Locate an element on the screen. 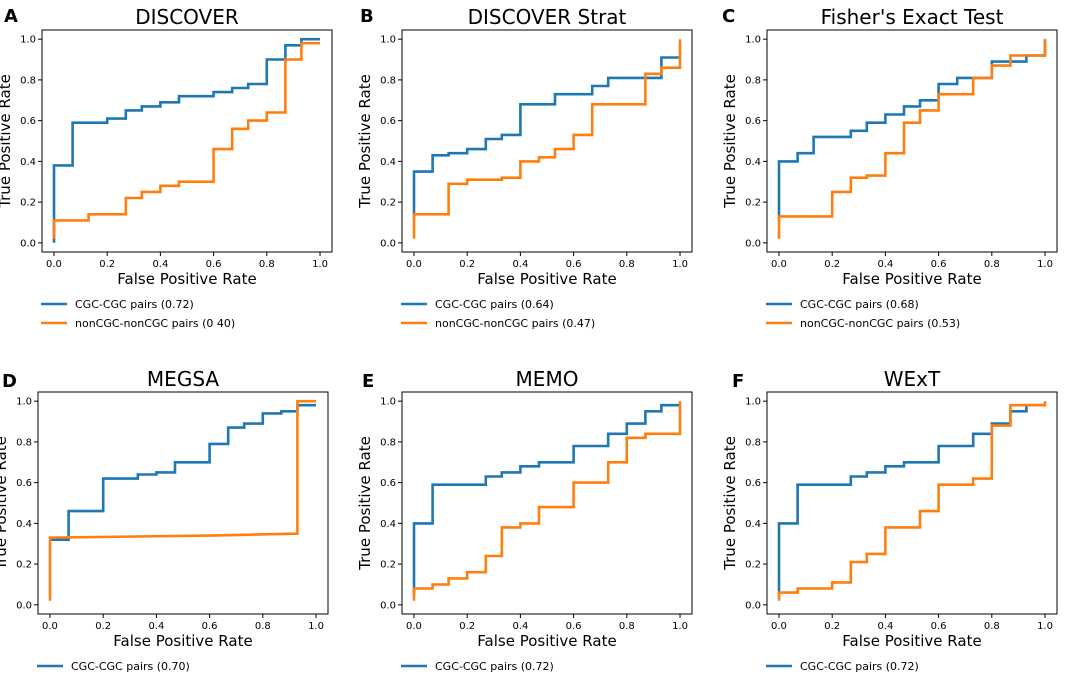 This screenshot has height=678, width=1065. chart-title: WExT is located at coordinates (912, 379).